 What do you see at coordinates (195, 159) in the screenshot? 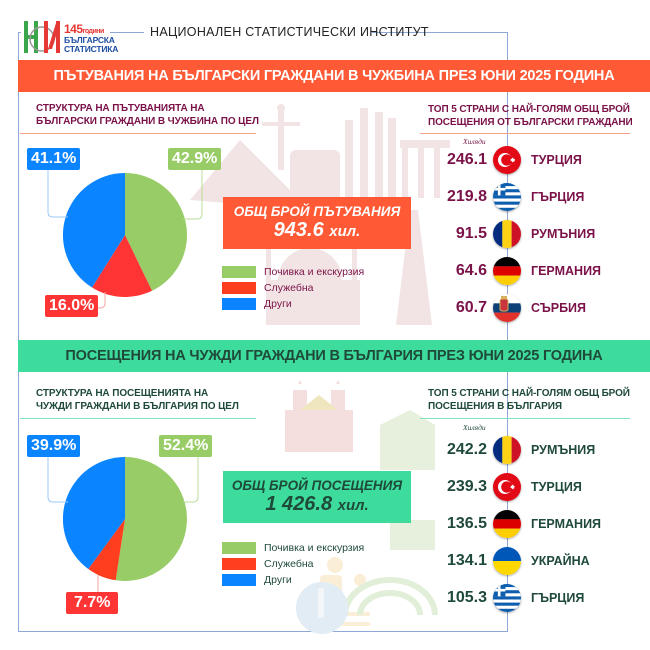
I see `pie1-label-leisure: 42.9%` at bounding box center [195, 159].